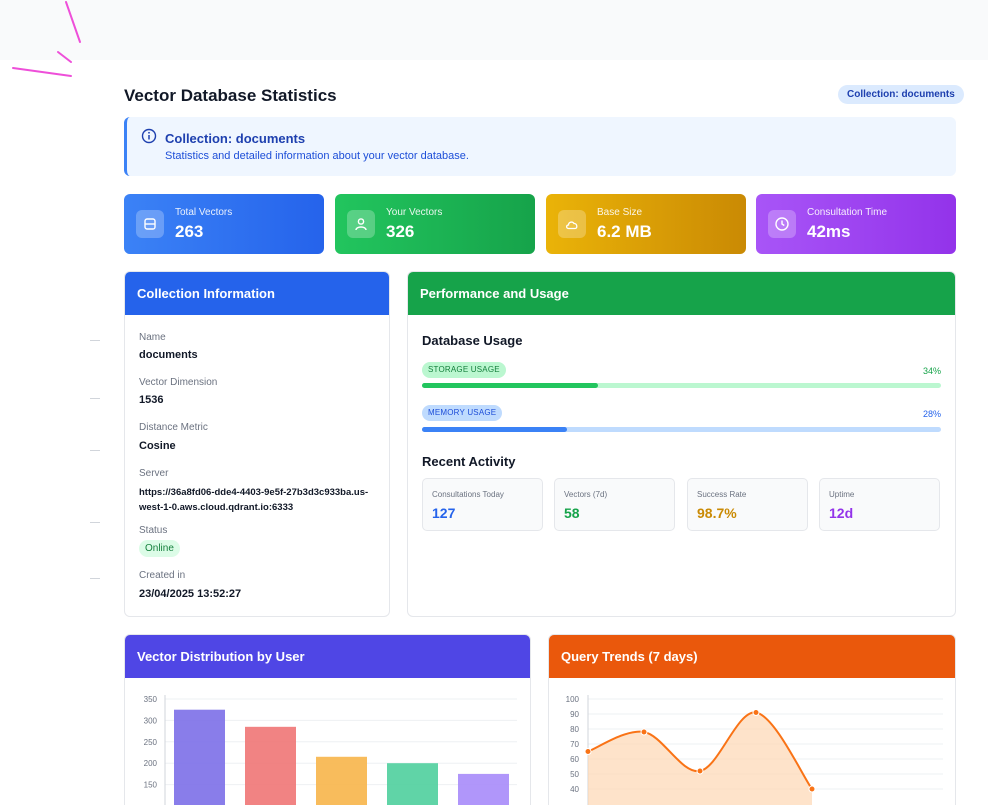 The image size is (988, 805). I want to click on stat-card-your-vectors: Your Vectors 326, so click(435, 224).